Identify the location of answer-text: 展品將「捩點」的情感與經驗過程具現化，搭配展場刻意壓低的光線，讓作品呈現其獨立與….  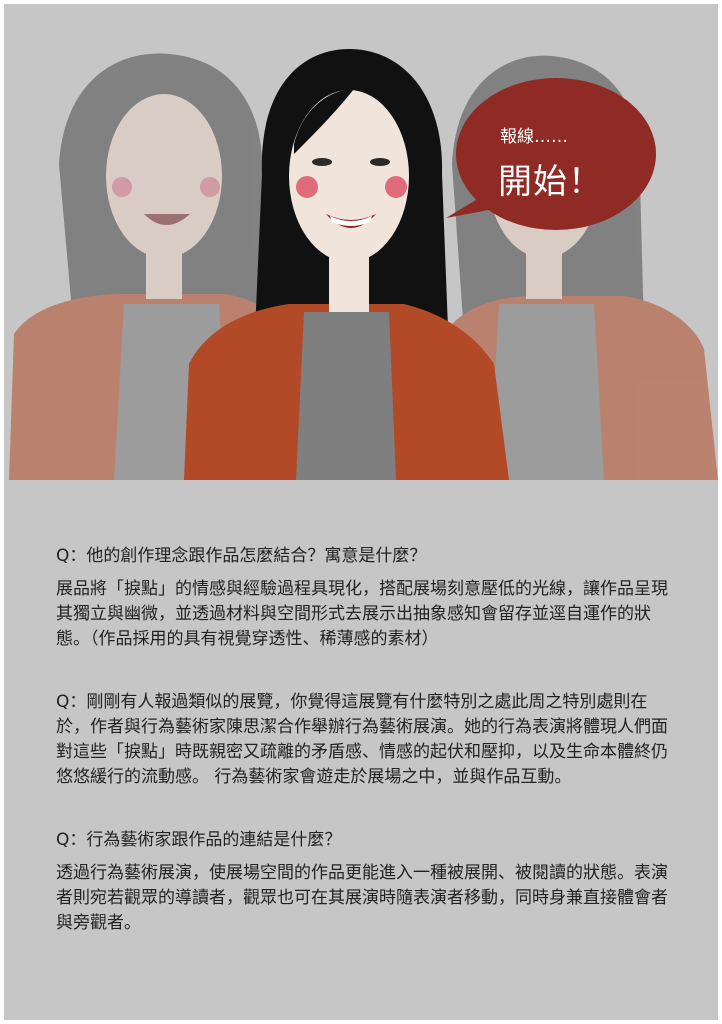
(362, 614).